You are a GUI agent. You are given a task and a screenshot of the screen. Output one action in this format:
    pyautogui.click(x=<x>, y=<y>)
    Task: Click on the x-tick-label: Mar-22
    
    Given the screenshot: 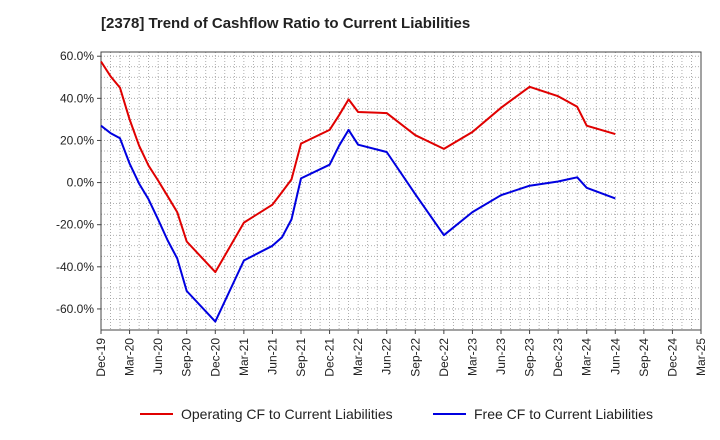 What is the action you would take?
    pyautogui.click(x=358, y=357)
    